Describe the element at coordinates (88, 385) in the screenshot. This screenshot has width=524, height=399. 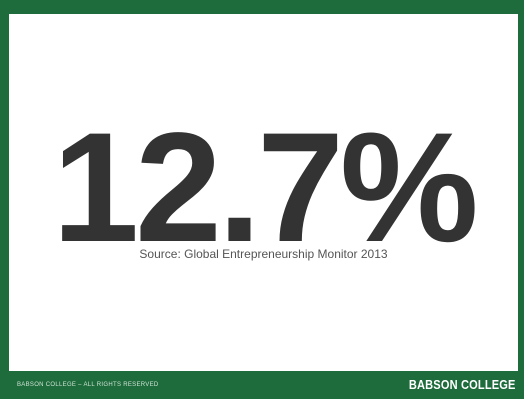
I see `footer-copyright: BABSON COLLEGE – ALL RIGHTS RESERVED` at that location.